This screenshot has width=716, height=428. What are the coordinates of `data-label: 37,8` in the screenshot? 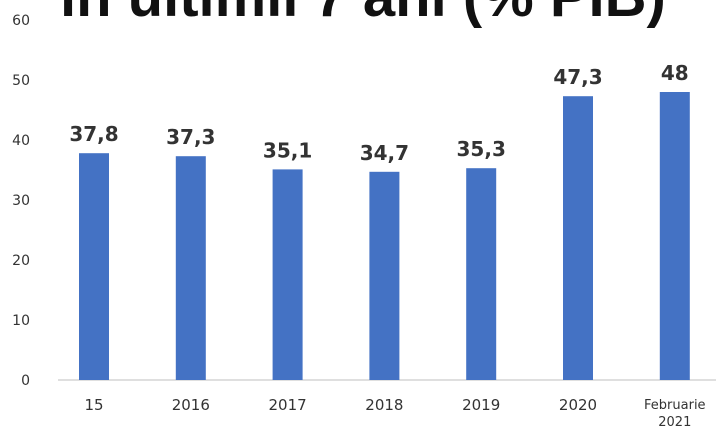 It's located at (93, 134).